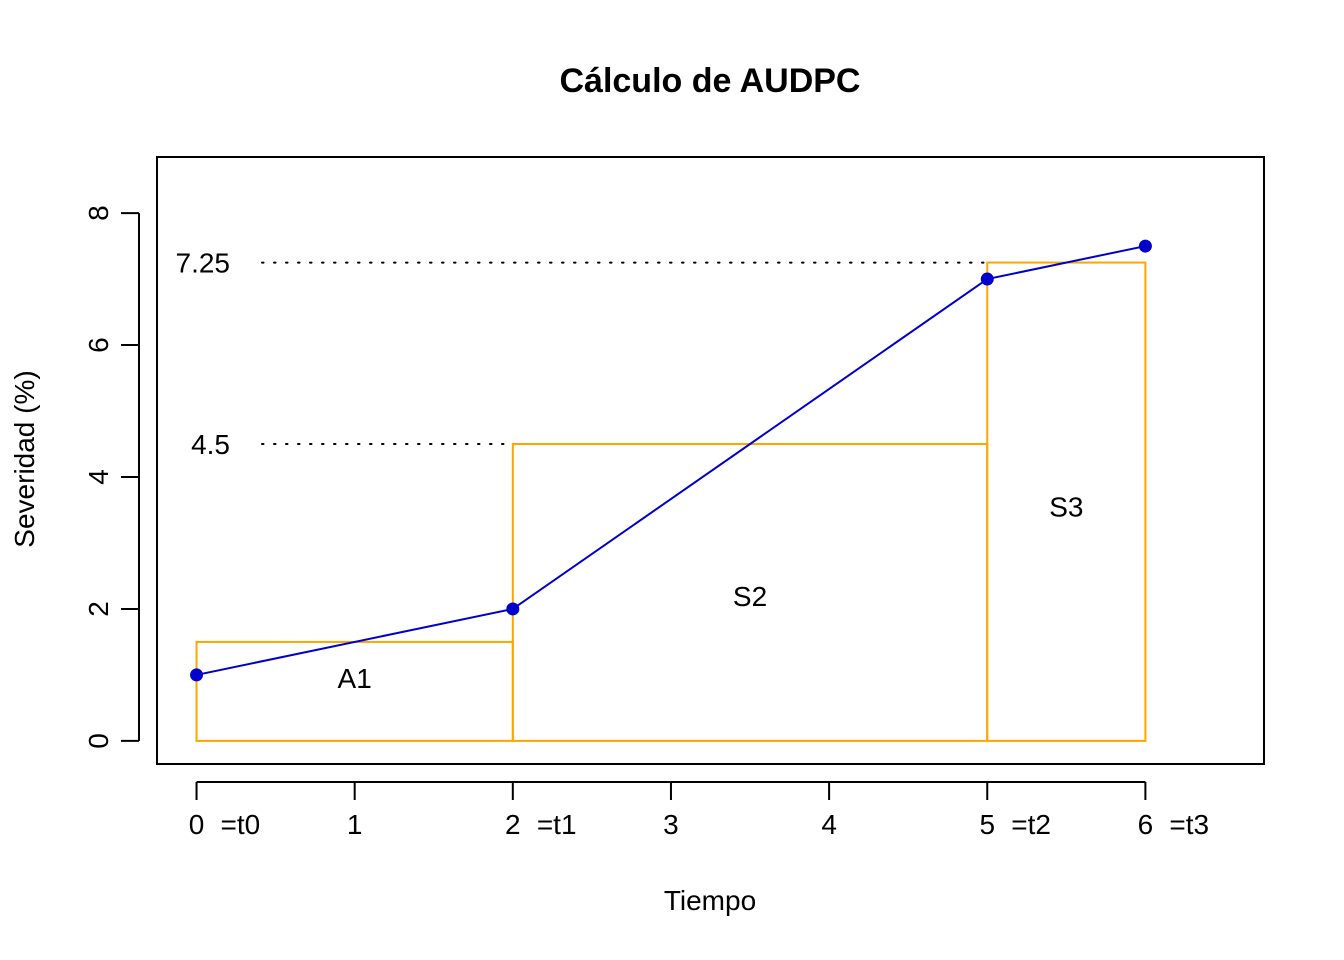 This screenshot has height=960, width=1344. Describe the element at coordinates (355, 824) in the screenshot. I see `x-tick-label-1: 1` at that location.